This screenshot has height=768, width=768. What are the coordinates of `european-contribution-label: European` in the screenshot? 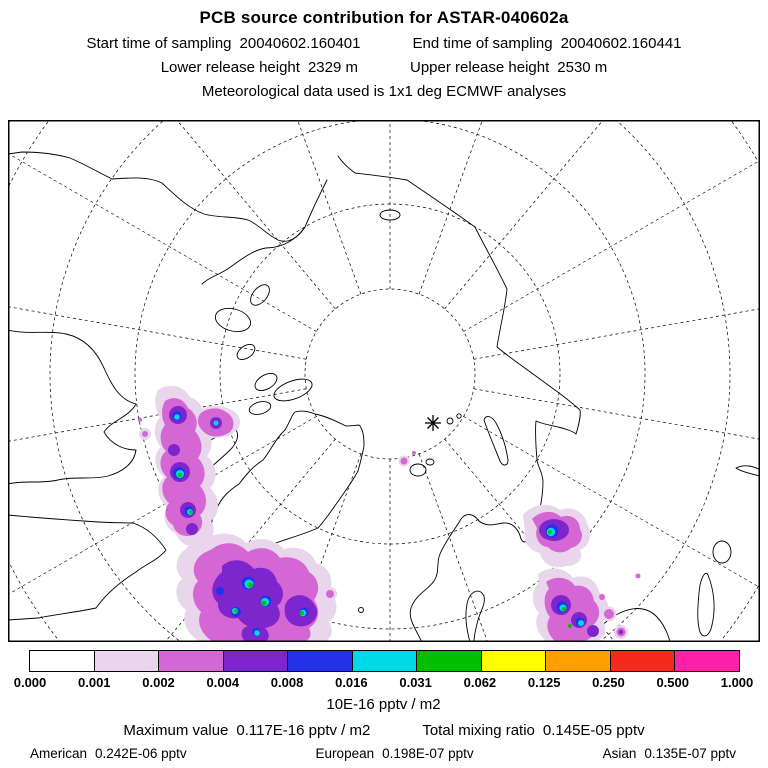 It's located at (345, 753).